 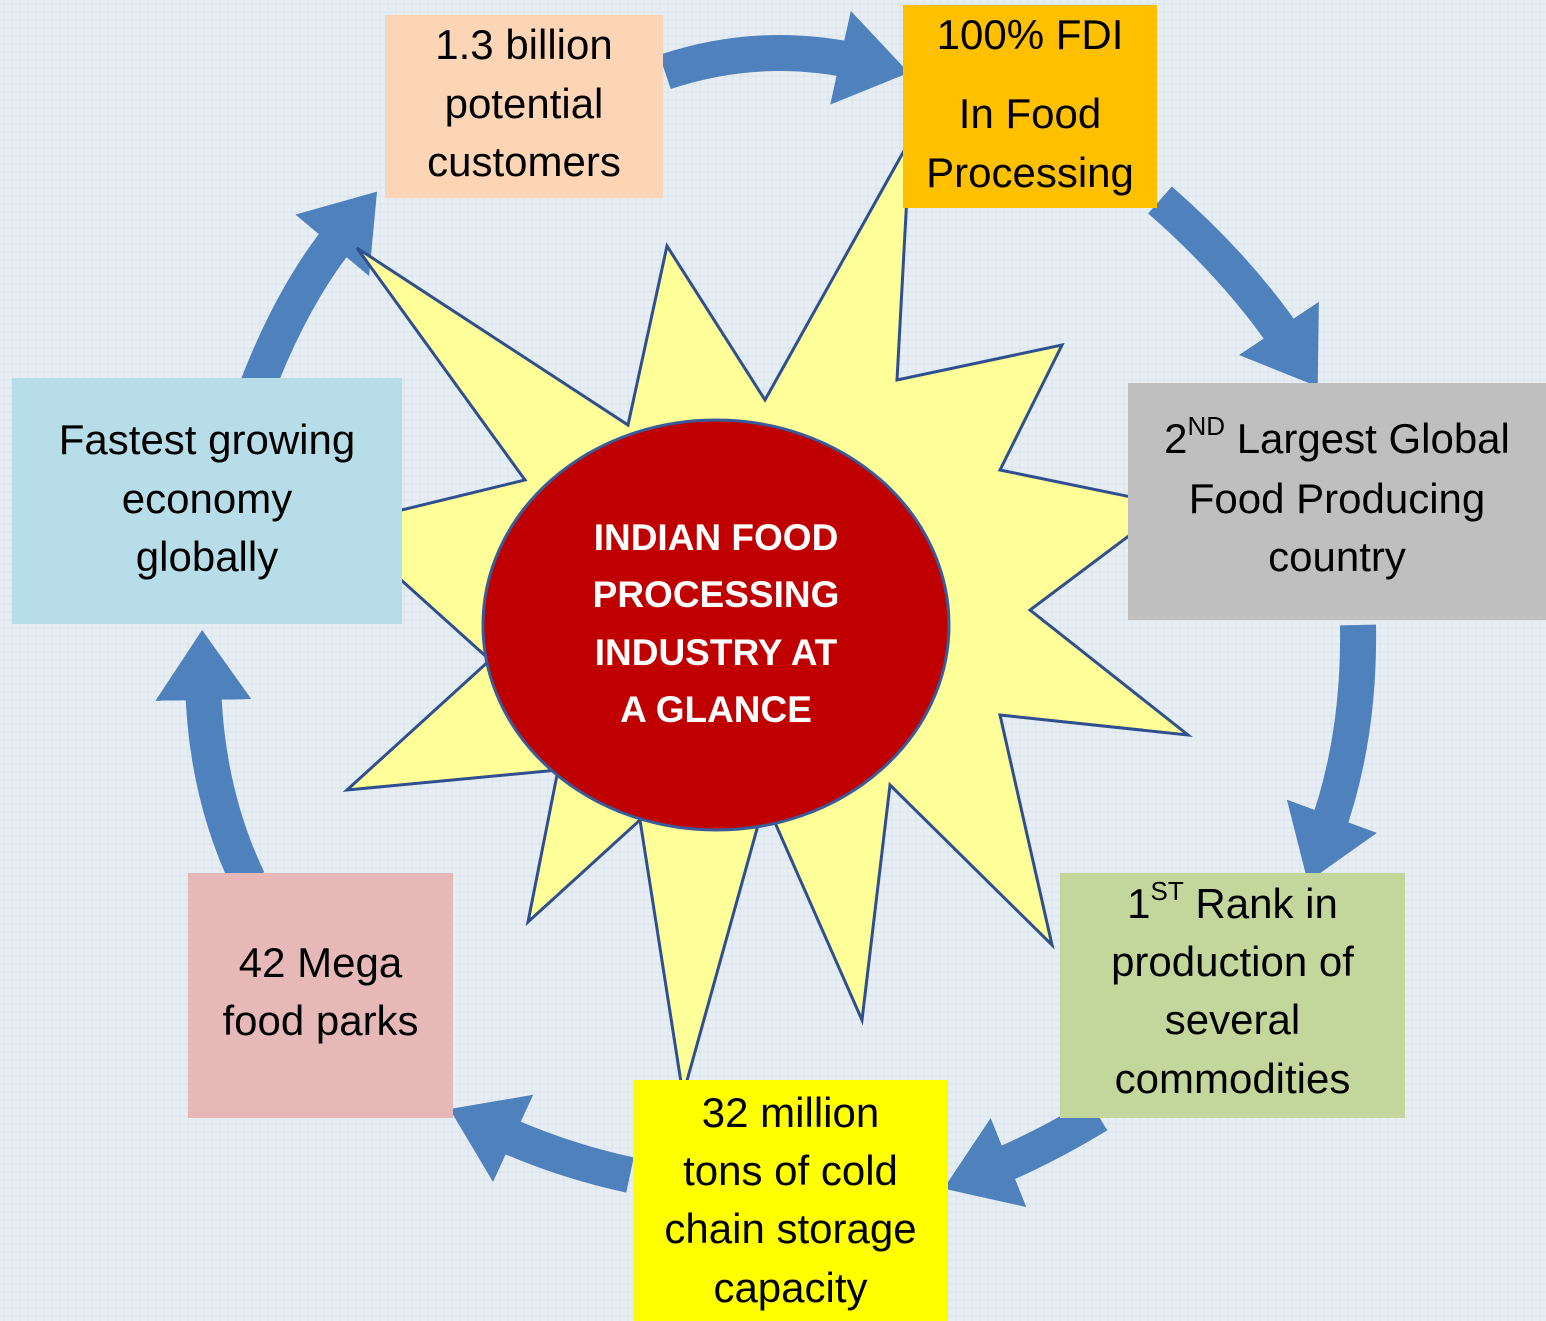 I want to click on node-text: potential, so click(x=524, y=103).